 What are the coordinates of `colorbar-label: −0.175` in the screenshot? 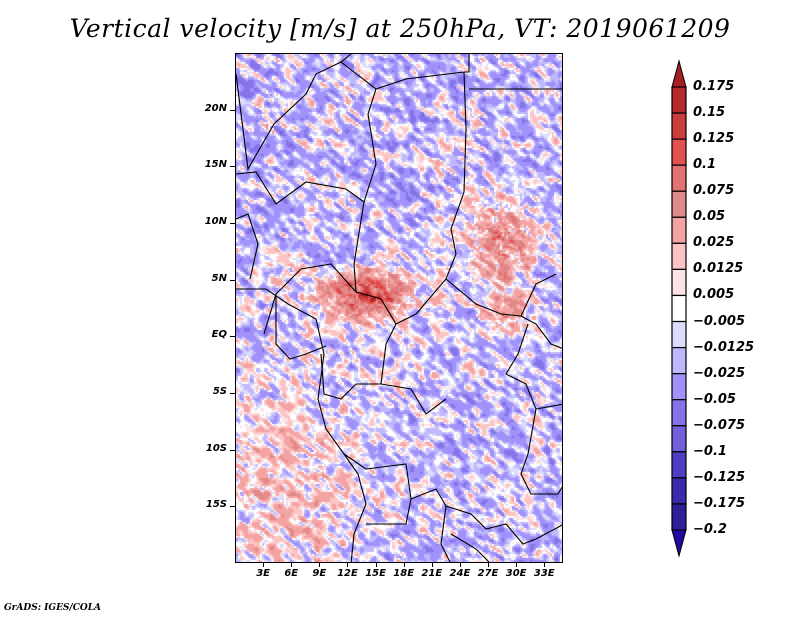 It's located at (719, 503).